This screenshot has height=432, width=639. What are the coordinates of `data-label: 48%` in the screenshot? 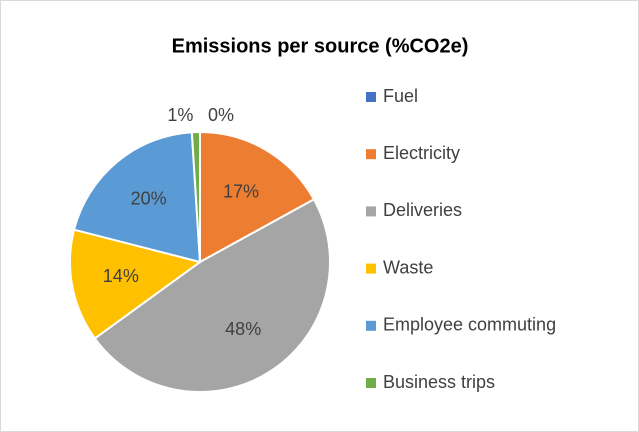 It's located at (243, 329).